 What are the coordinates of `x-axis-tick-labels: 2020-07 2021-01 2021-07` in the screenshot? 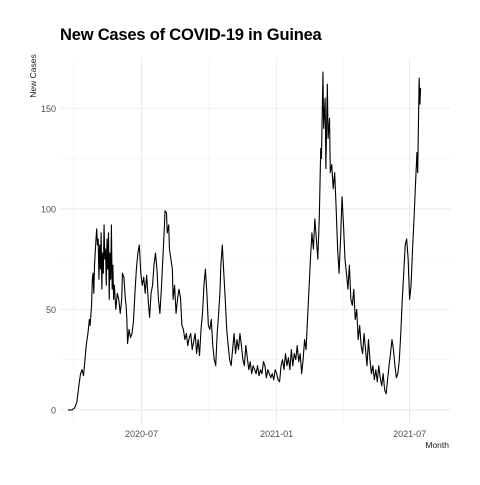 It's located at (275, 434).